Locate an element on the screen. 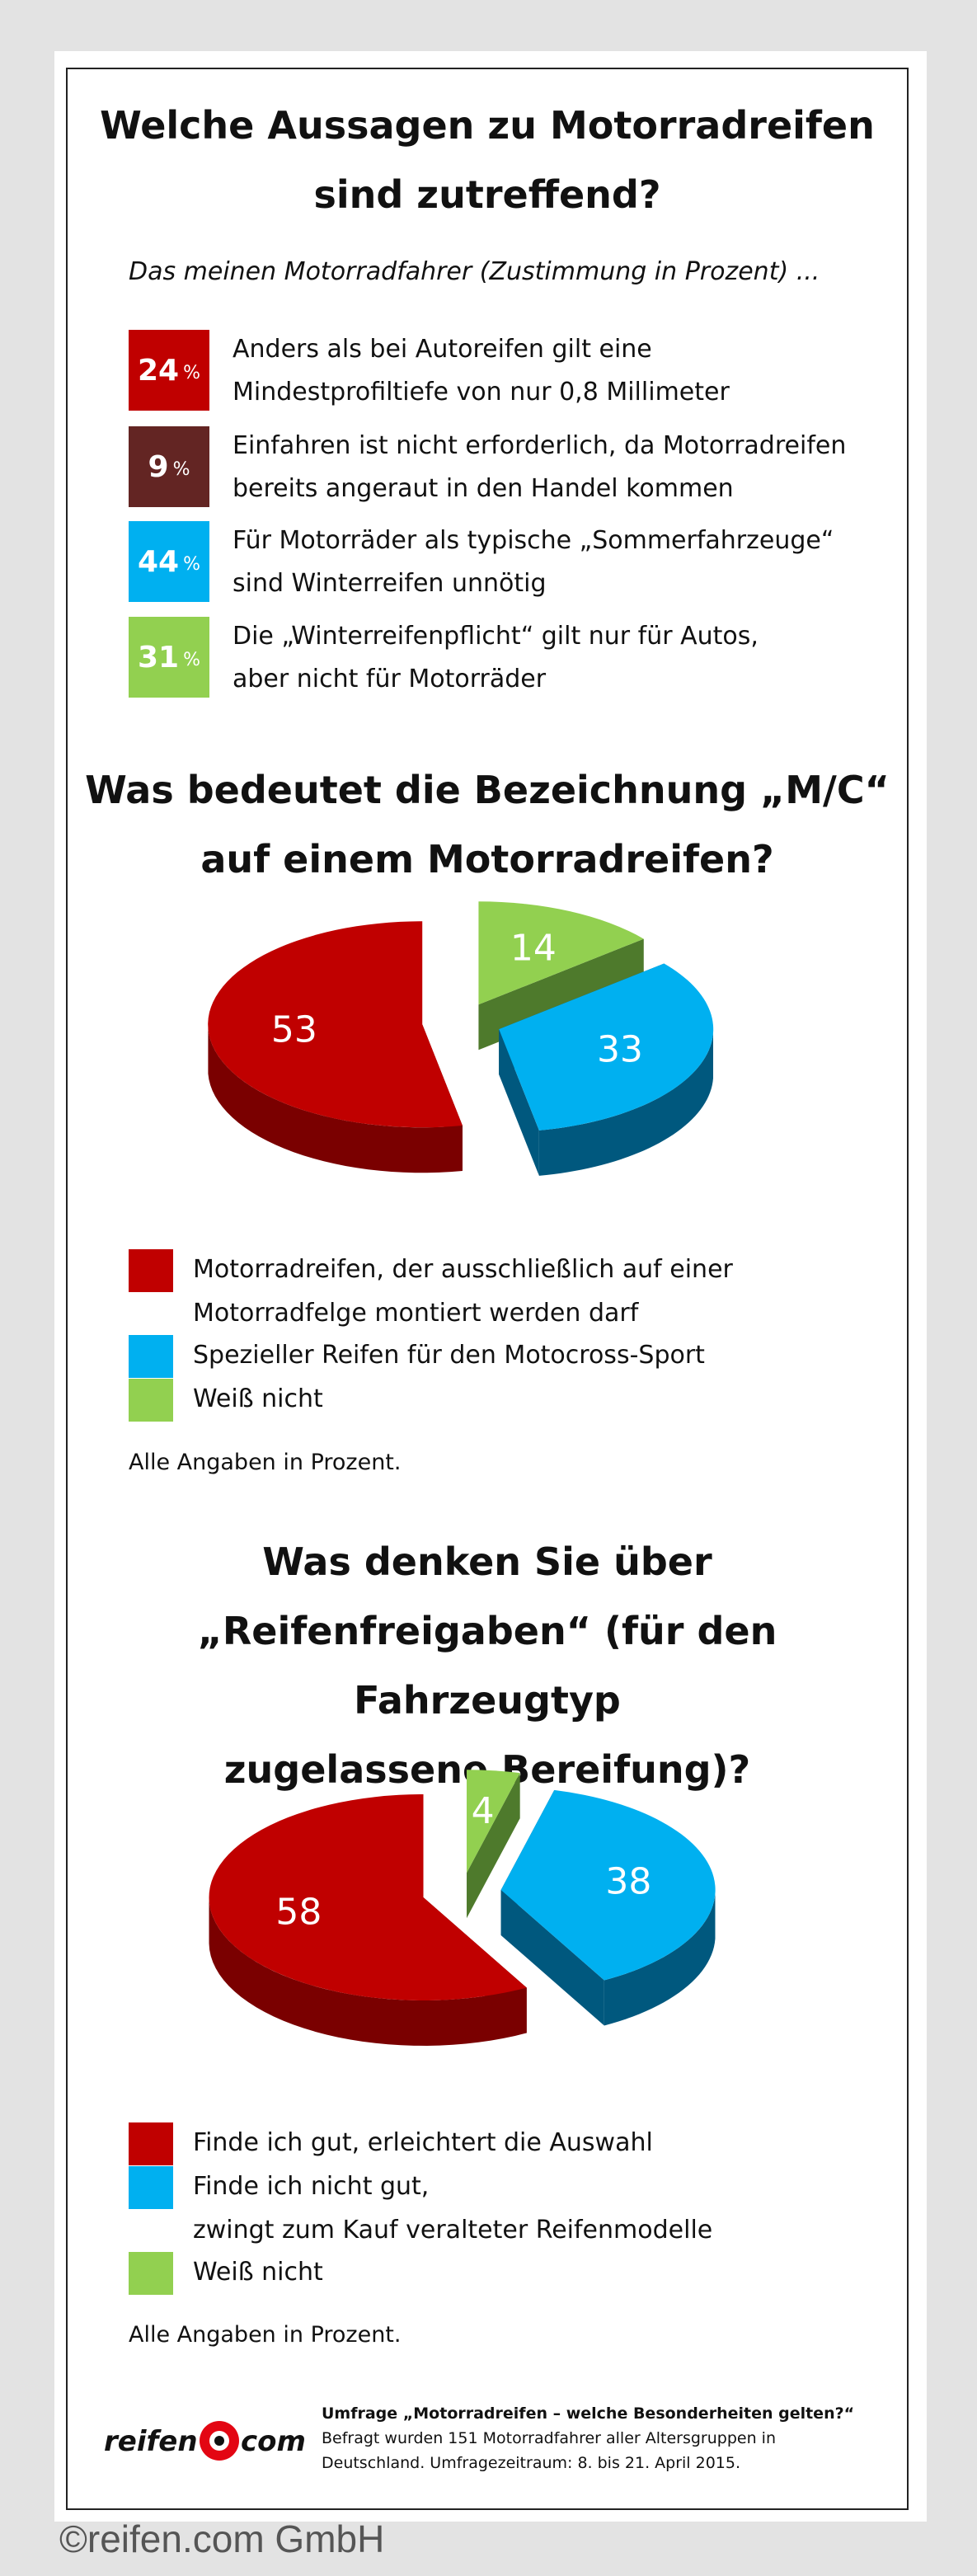 This screenshot has height=2576, width=977. pie-chart-mc: 14 53 33 is located at coordinates (461, 1038).